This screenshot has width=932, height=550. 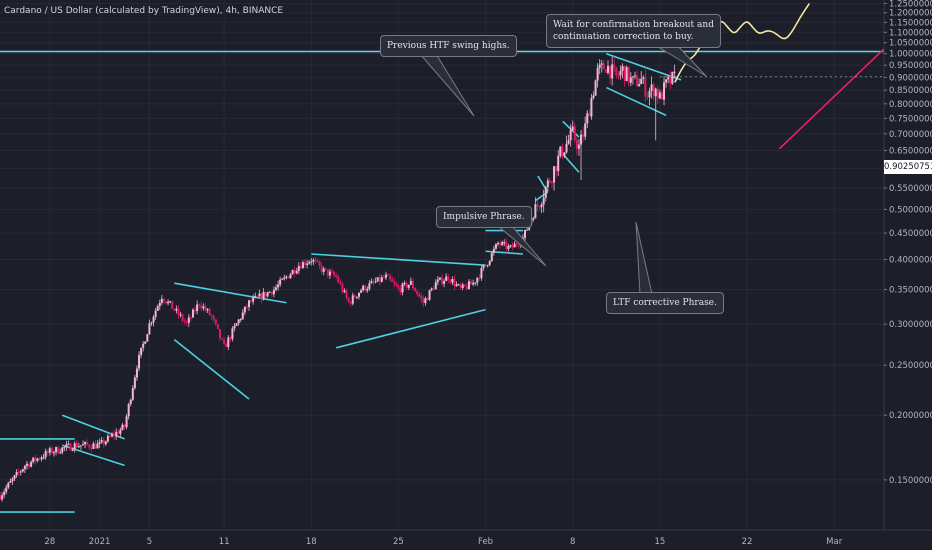 What do you see at coordinates (910, 210) in the screenshot?
I see `y-tick-label: 0.50000000` at bounding box center [910, 210].